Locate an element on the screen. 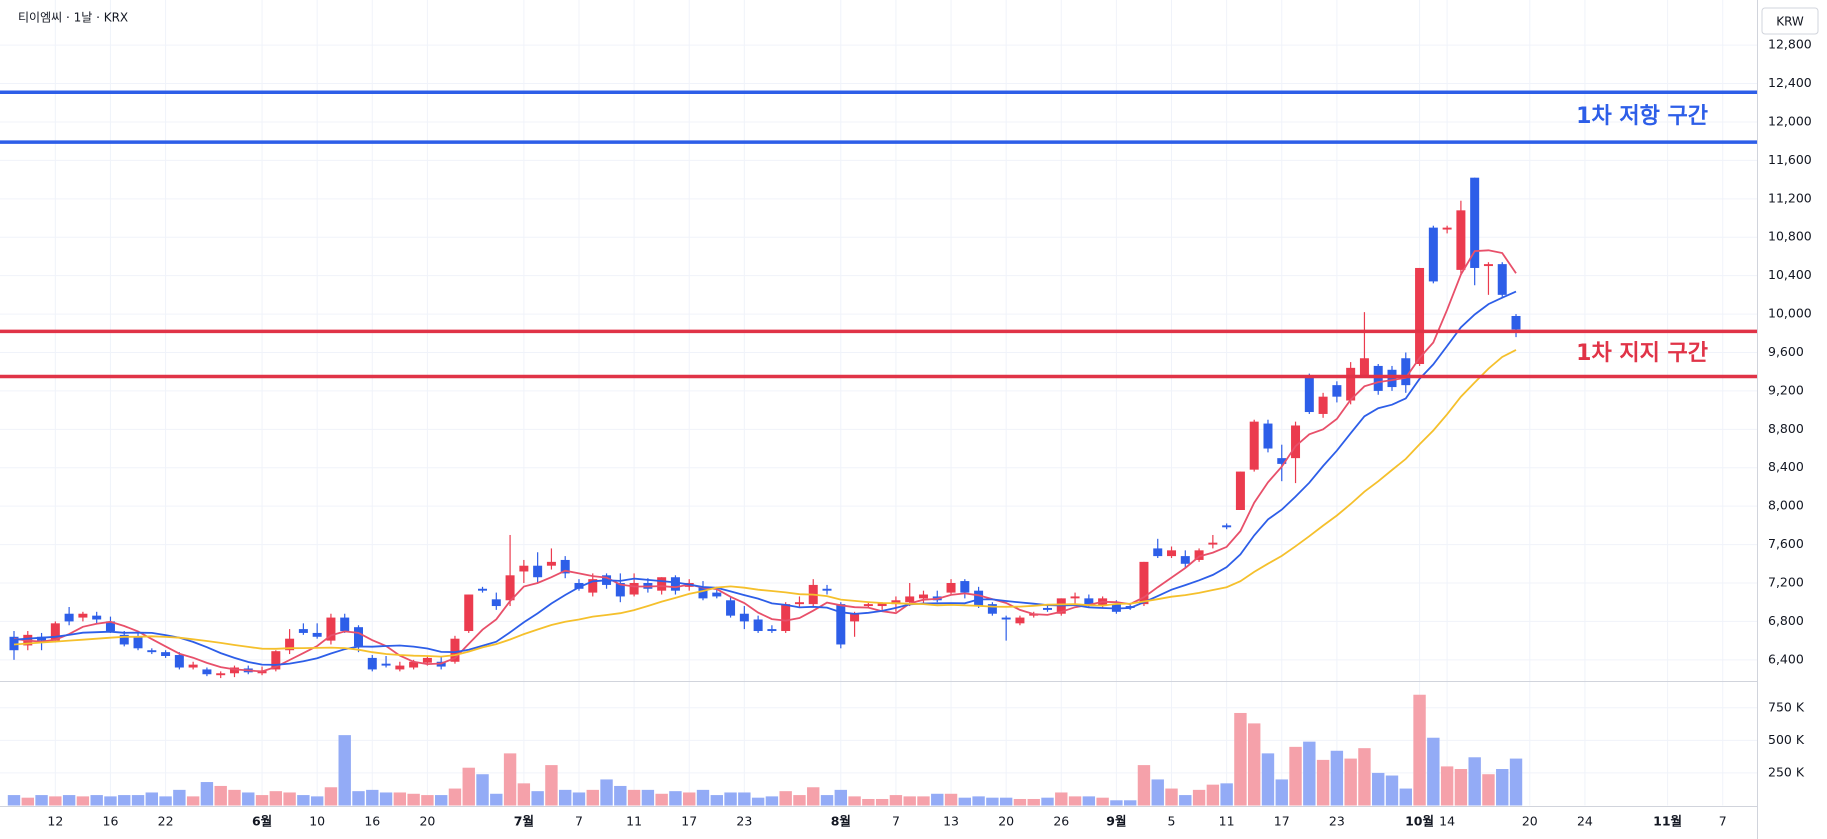 Image resolution: width=1827 pixels, height=839 pixels. currency-box is located at coordinates (1790, 21).